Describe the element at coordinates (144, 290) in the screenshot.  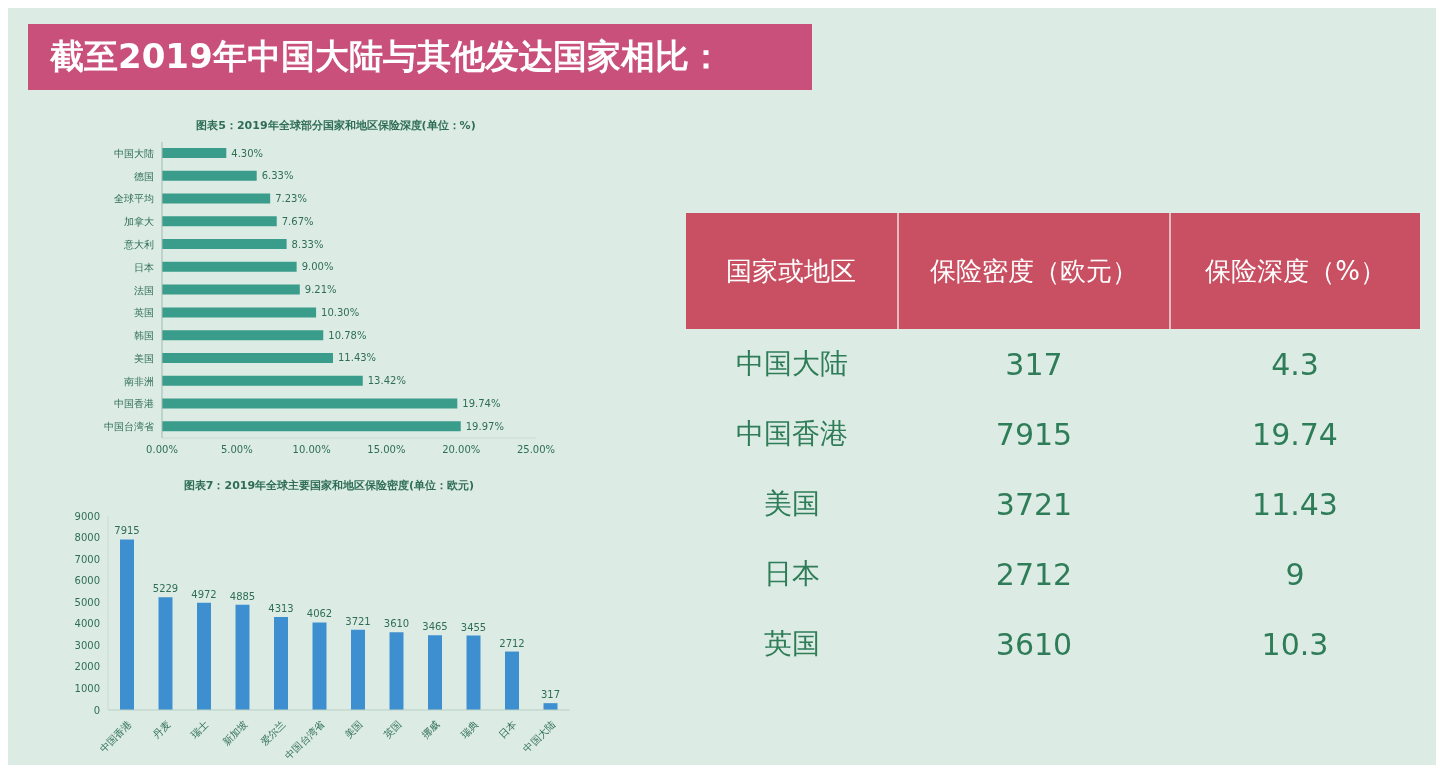
I see `y-tick-label: 法国` at that location.